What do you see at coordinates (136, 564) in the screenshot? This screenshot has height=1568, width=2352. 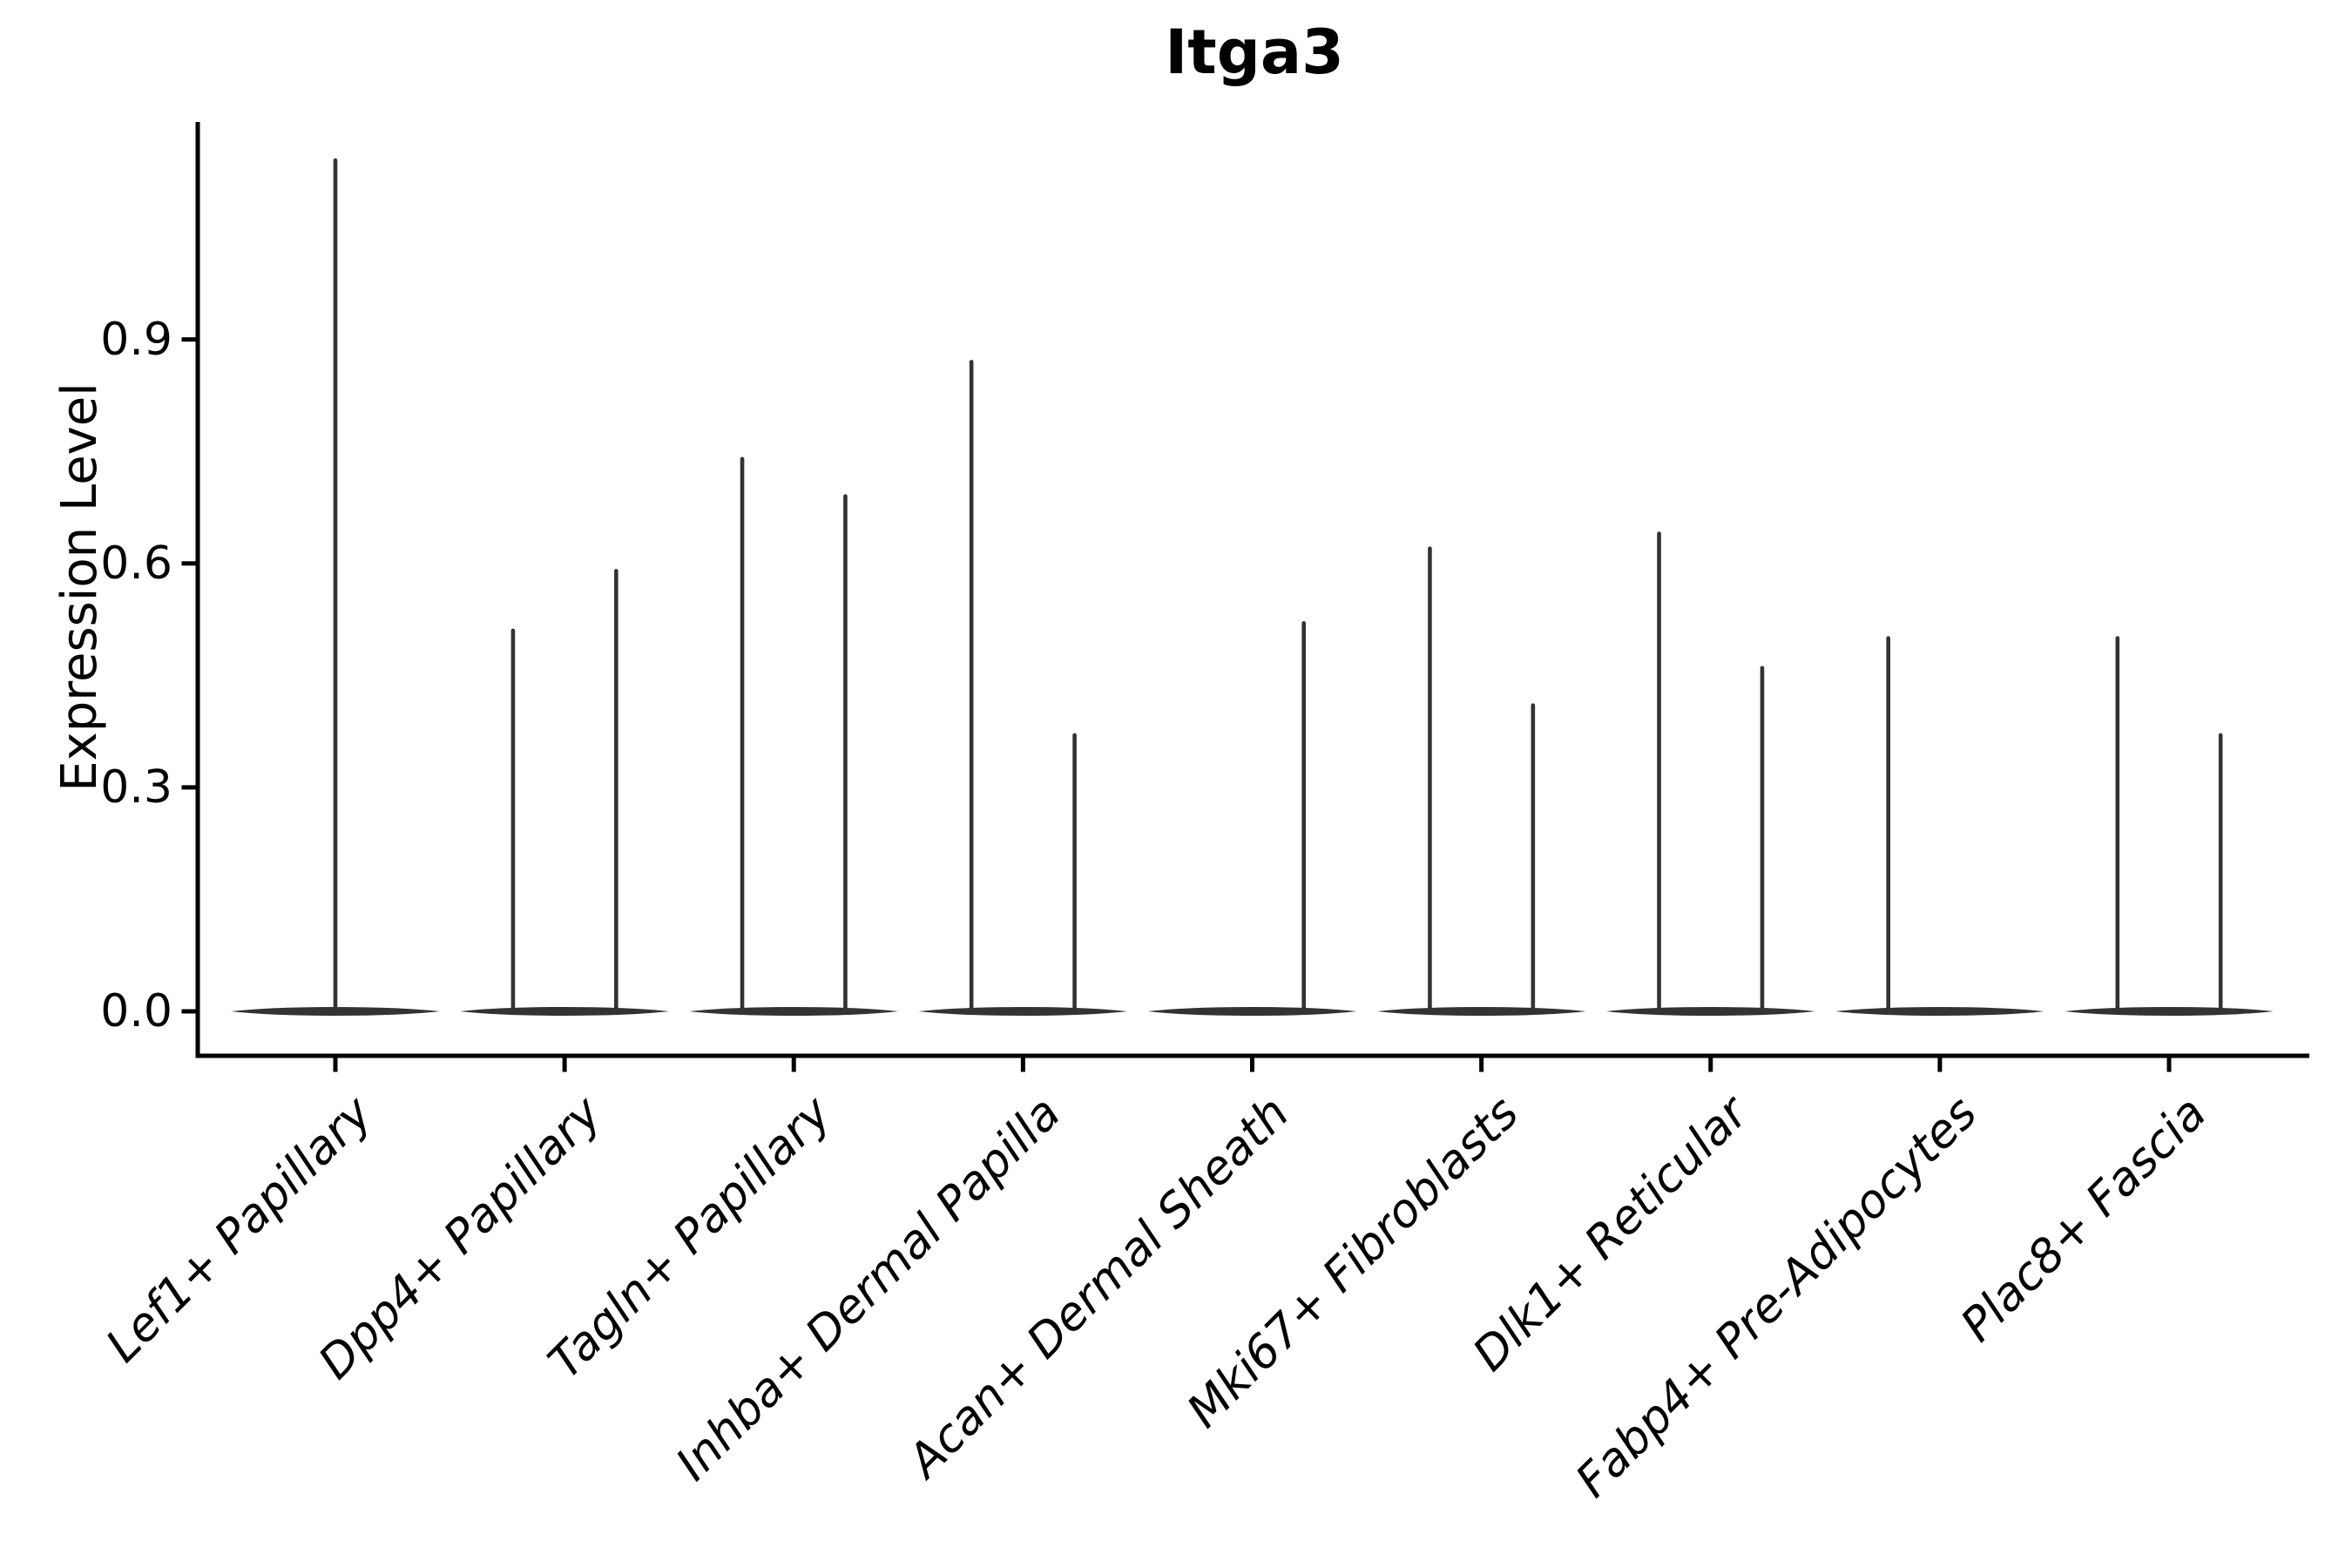 I see `y-tick-label: 0.6` at bounding box center [136, 564].